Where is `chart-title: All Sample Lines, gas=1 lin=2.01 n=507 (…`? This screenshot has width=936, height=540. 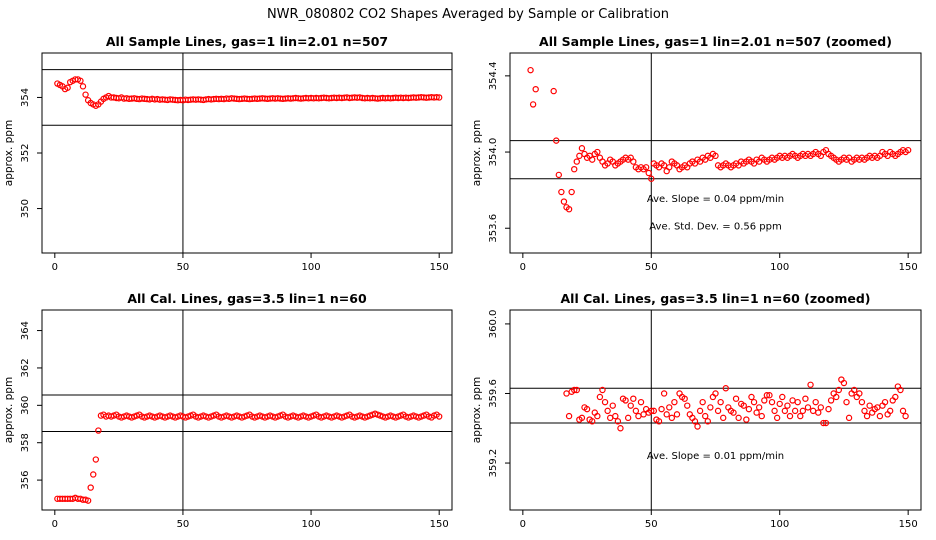 chart-title: All Sample Lines, gas=1 lin=2.01 n=507 (… is located at coordinates (715, 41).